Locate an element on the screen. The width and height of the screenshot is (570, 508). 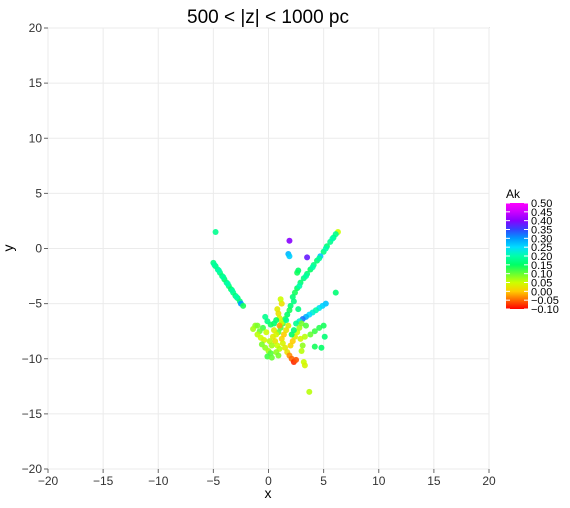
x-tick-label: −15 is located at coordinates (103, 481).